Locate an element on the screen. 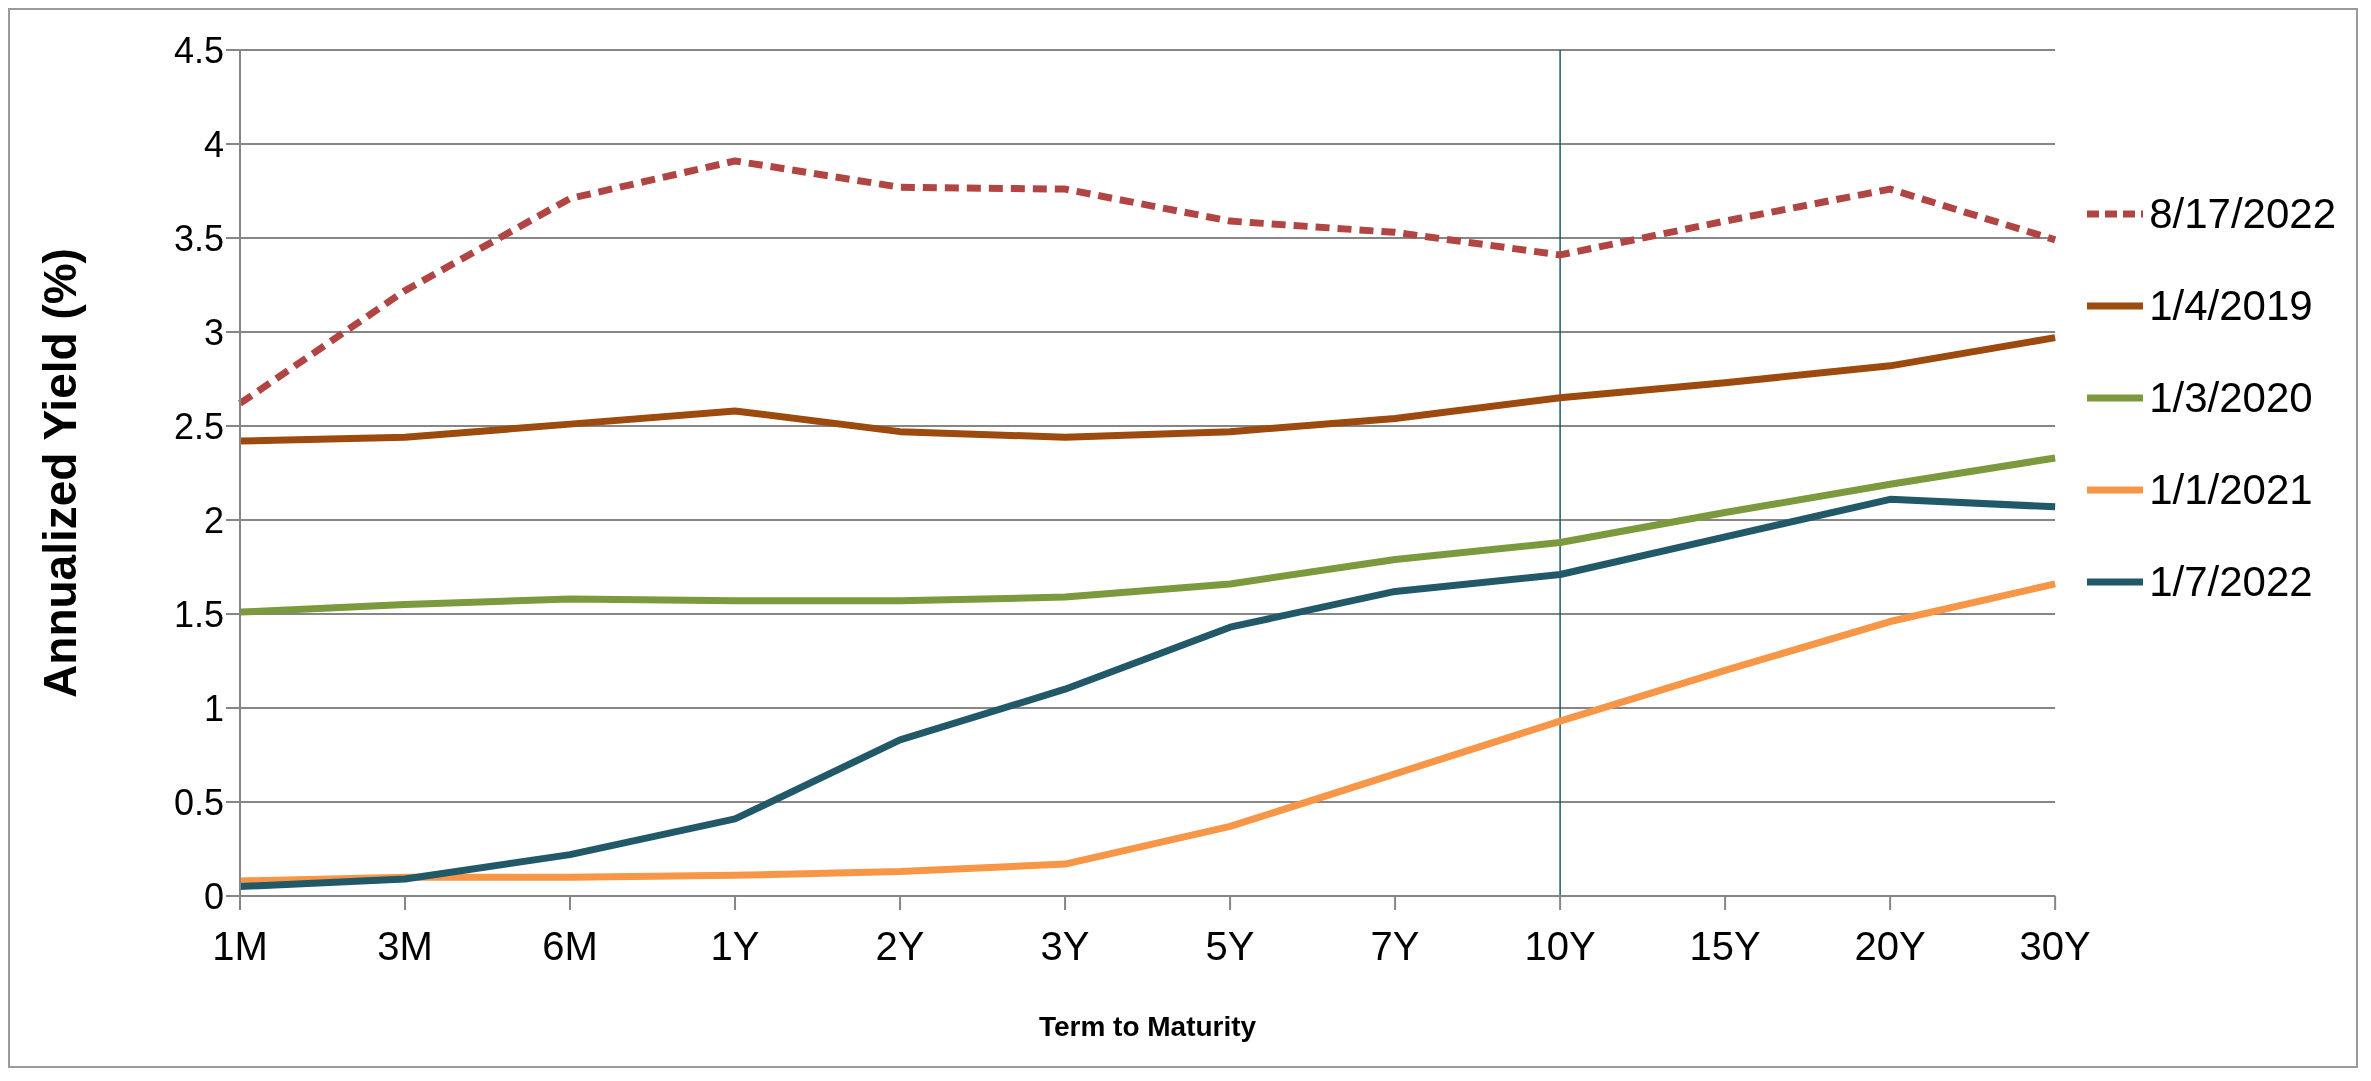 This screenshot has width=2371, height=1081. x-tick-label: 30Y is located at coordinates (2055, 946).